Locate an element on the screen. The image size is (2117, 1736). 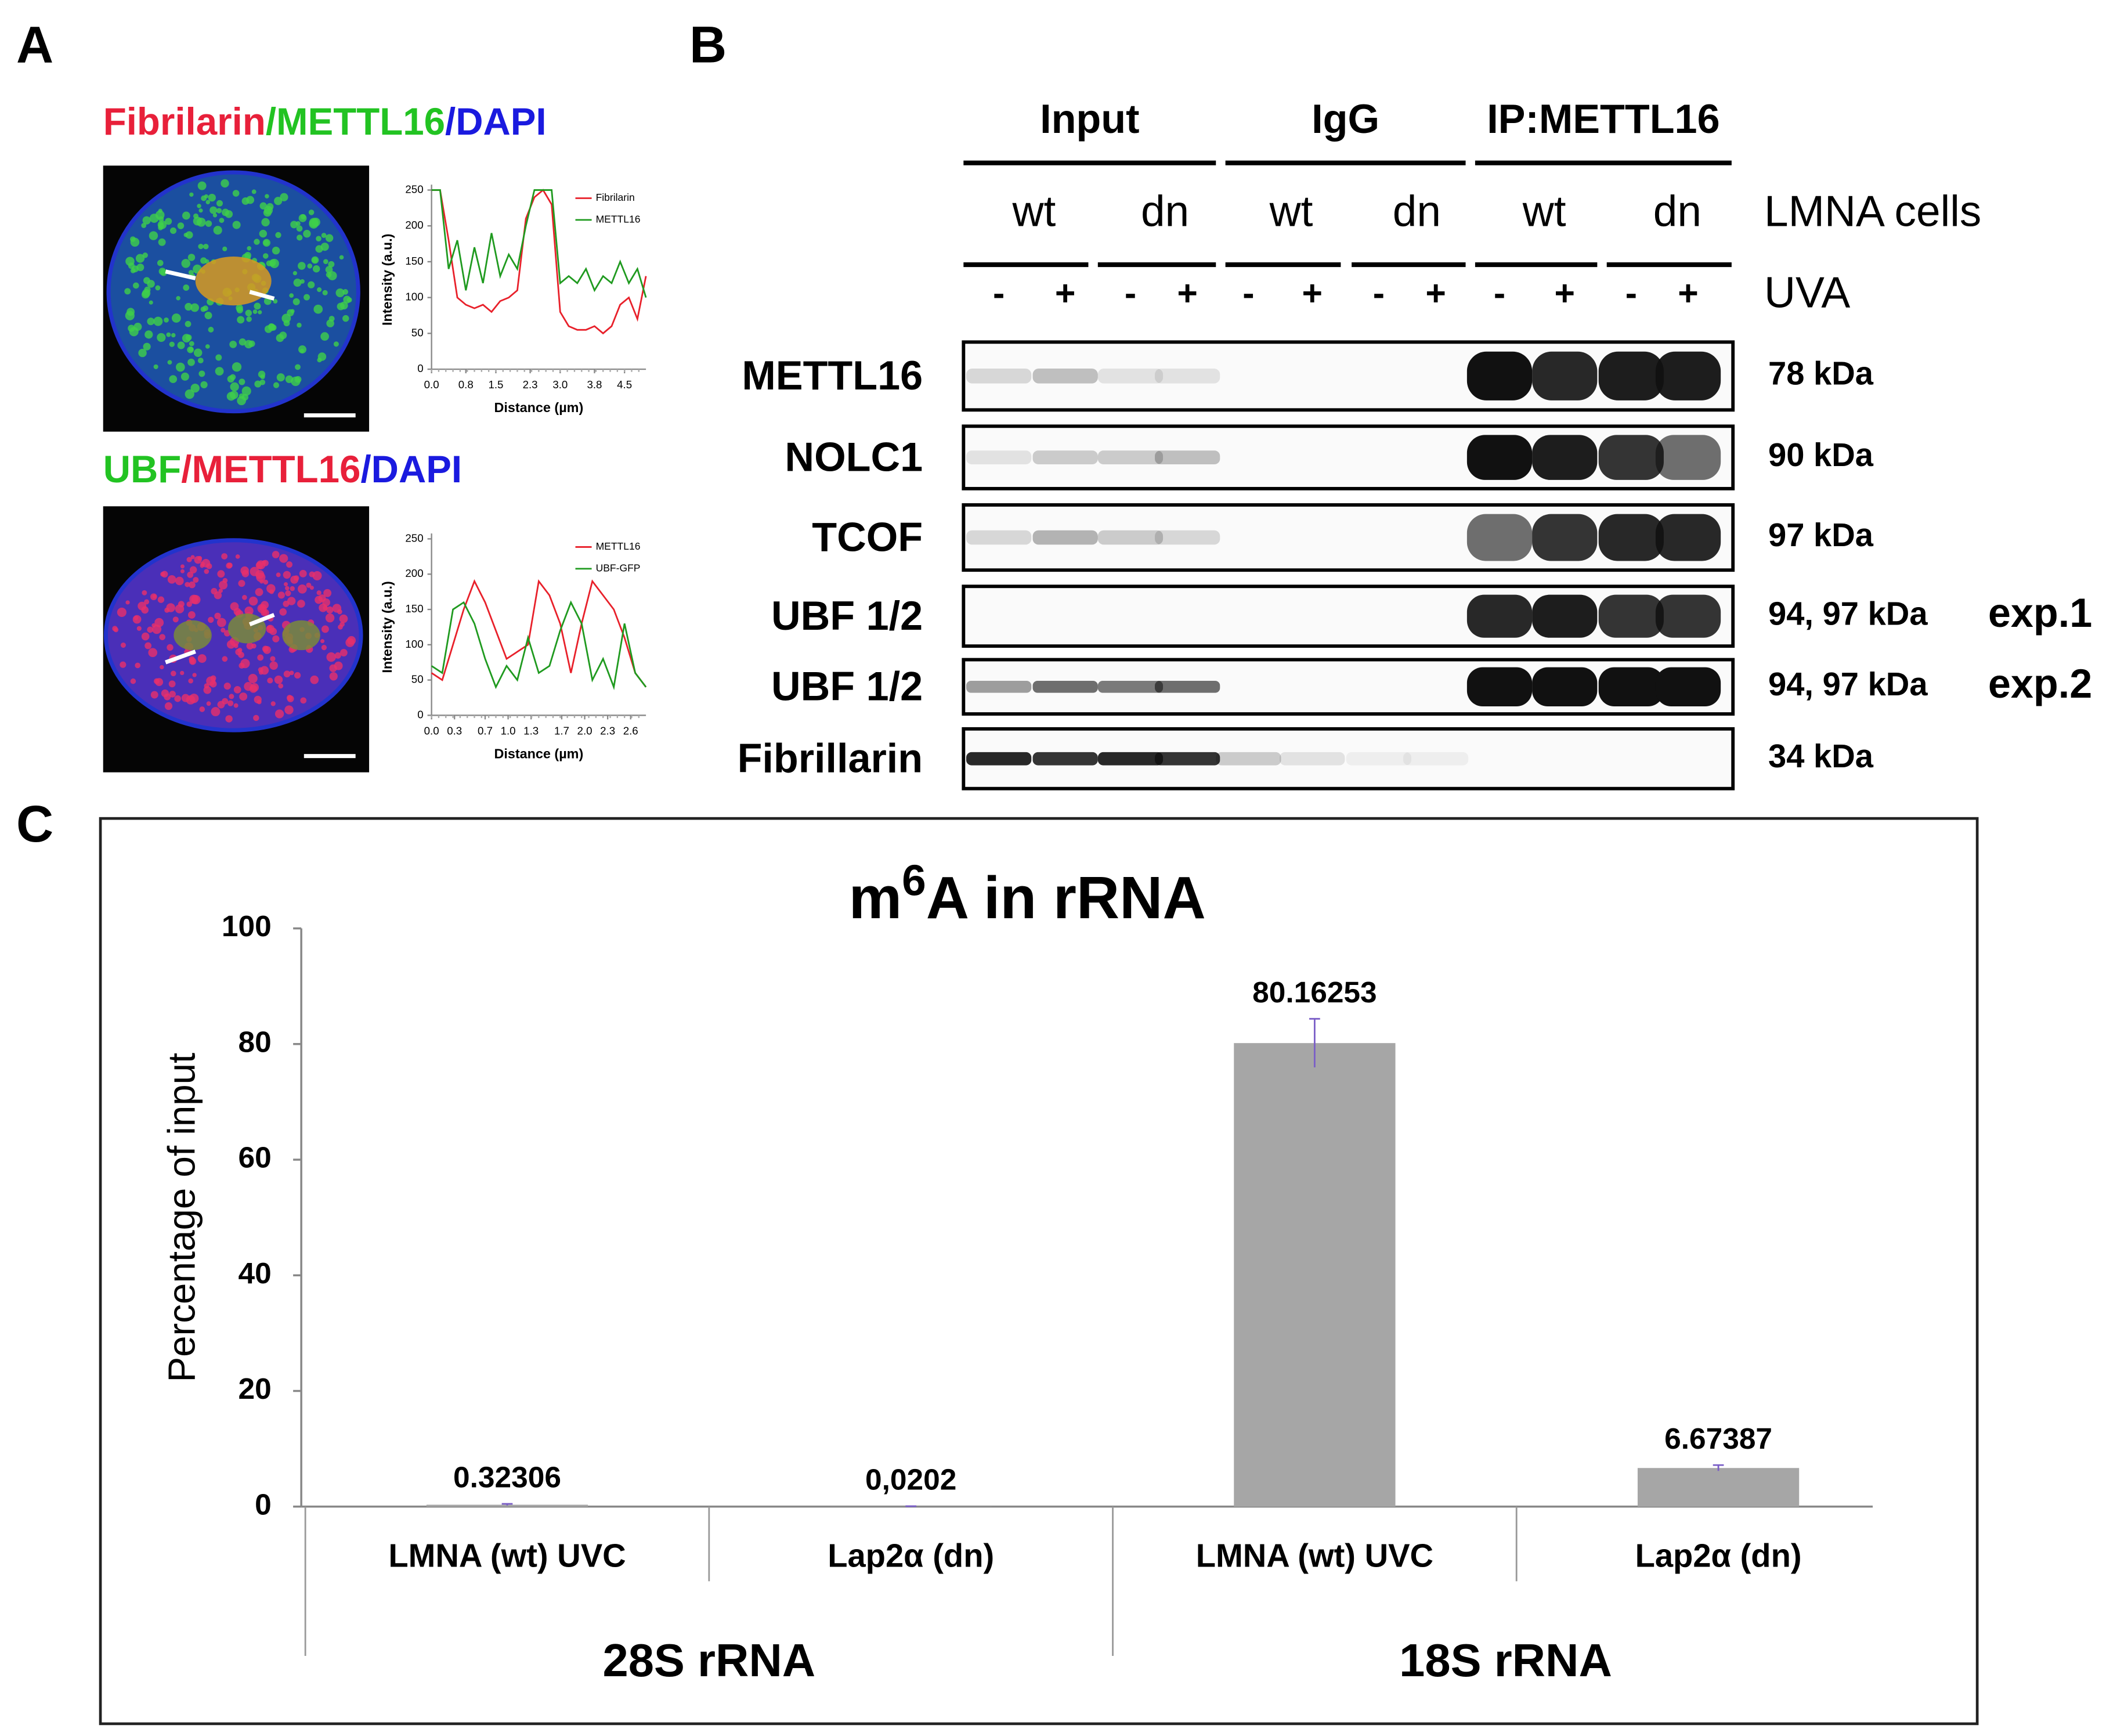
blot-row-label: METTL16 is located at coordinates (832, 375).